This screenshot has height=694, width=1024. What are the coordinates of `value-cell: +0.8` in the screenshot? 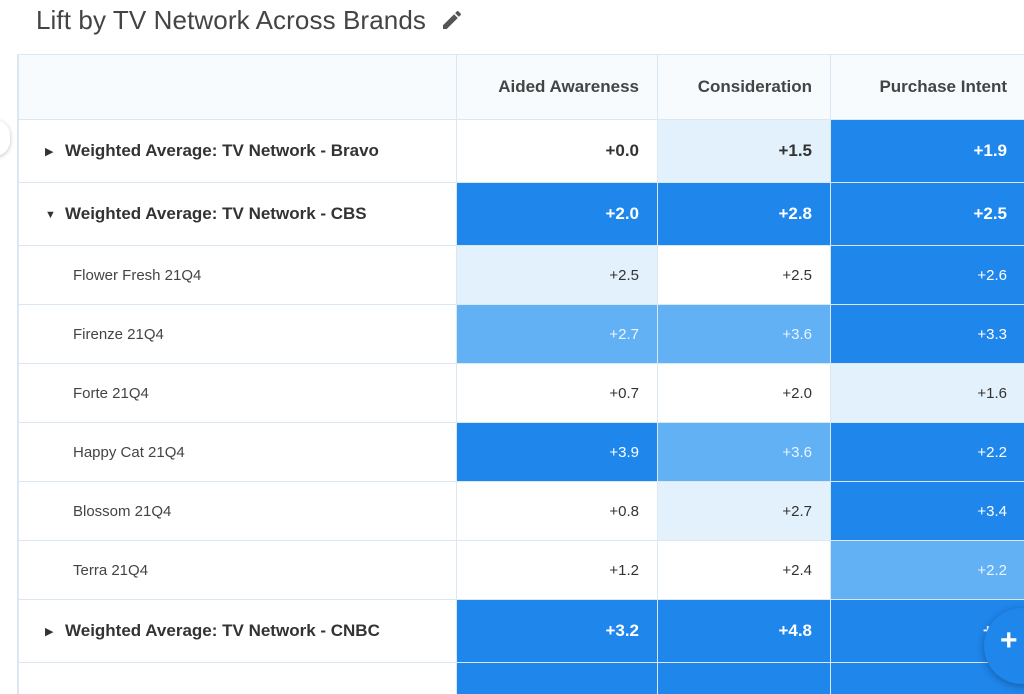 It's located at (557, 511).